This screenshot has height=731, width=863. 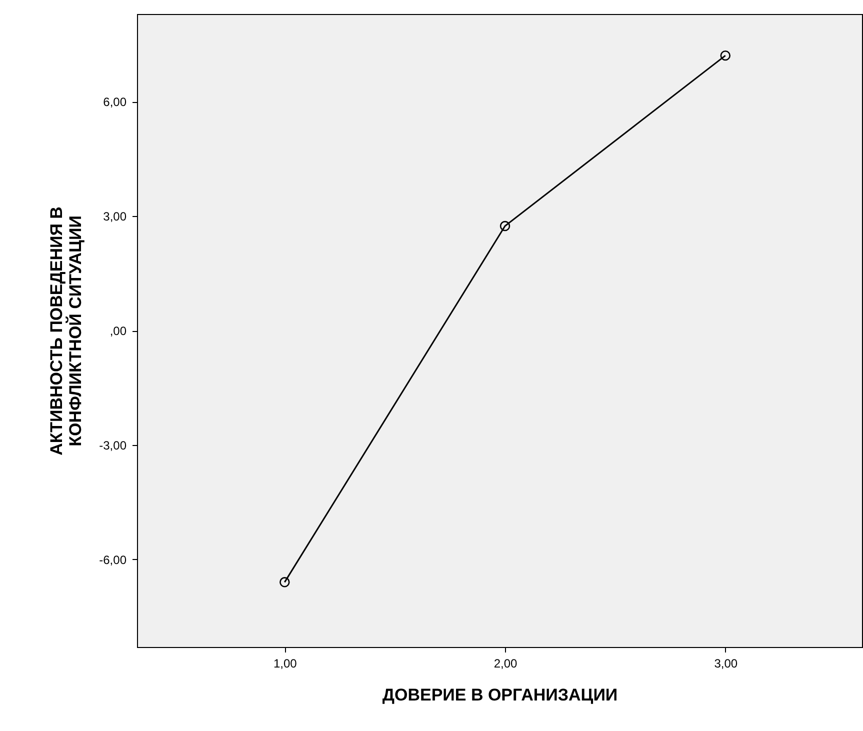 I want to click on x-tick-label: 3,00, so click(x=726, y=663).